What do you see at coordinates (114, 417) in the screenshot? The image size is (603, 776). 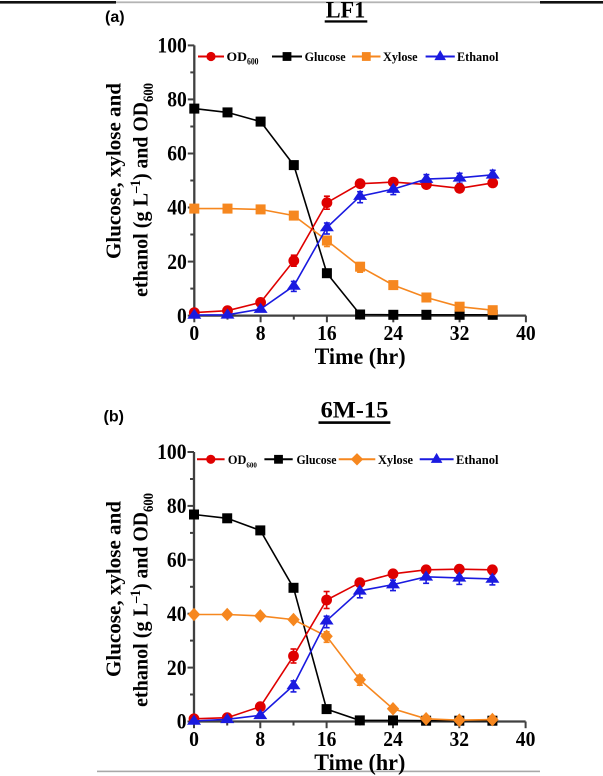 I see `svg-text: (b)` at bounding box center [114, 417].